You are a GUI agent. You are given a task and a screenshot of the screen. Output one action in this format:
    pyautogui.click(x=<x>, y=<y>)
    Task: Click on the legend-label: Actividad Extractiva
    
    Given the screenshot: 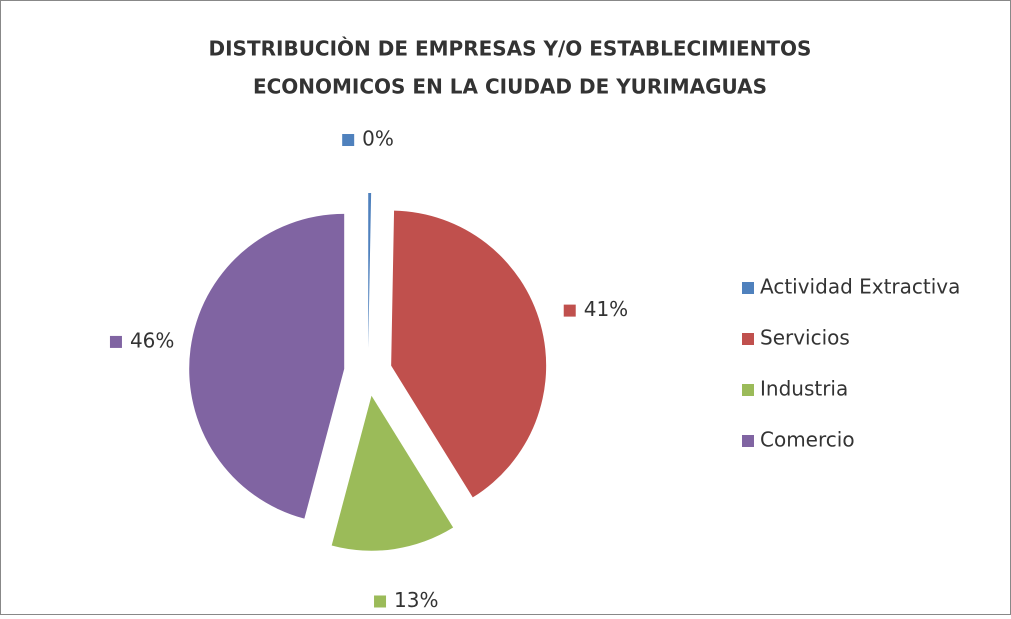 What is the action you would take?
    pyautogui.click(x=860, y=287)
    